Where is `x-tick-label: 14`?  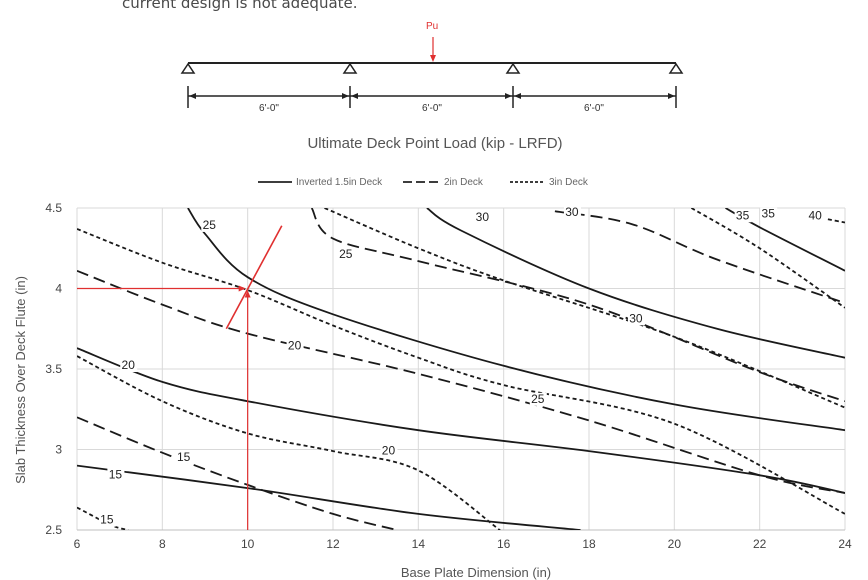 x-tick-label: 14 is located at coordinates (419, 544).